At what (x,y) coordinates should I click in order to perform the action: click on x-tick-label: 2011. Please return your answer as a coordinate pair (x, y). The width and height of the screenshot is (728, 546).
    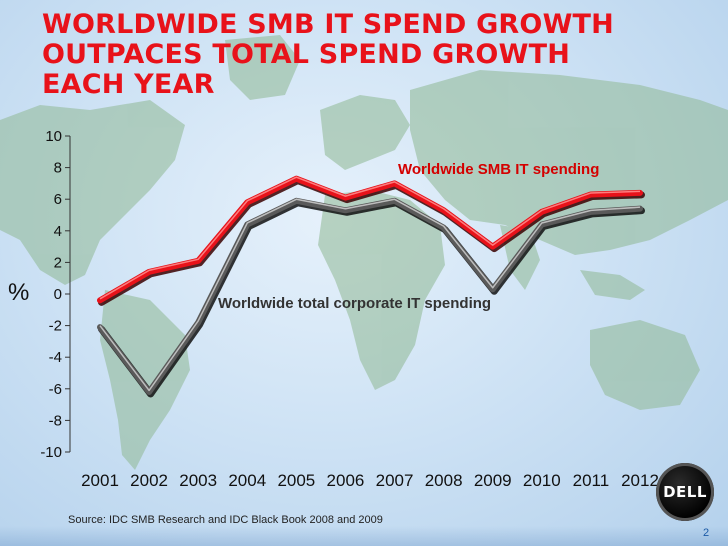
    Looking at the image, I should click on (591, 480).